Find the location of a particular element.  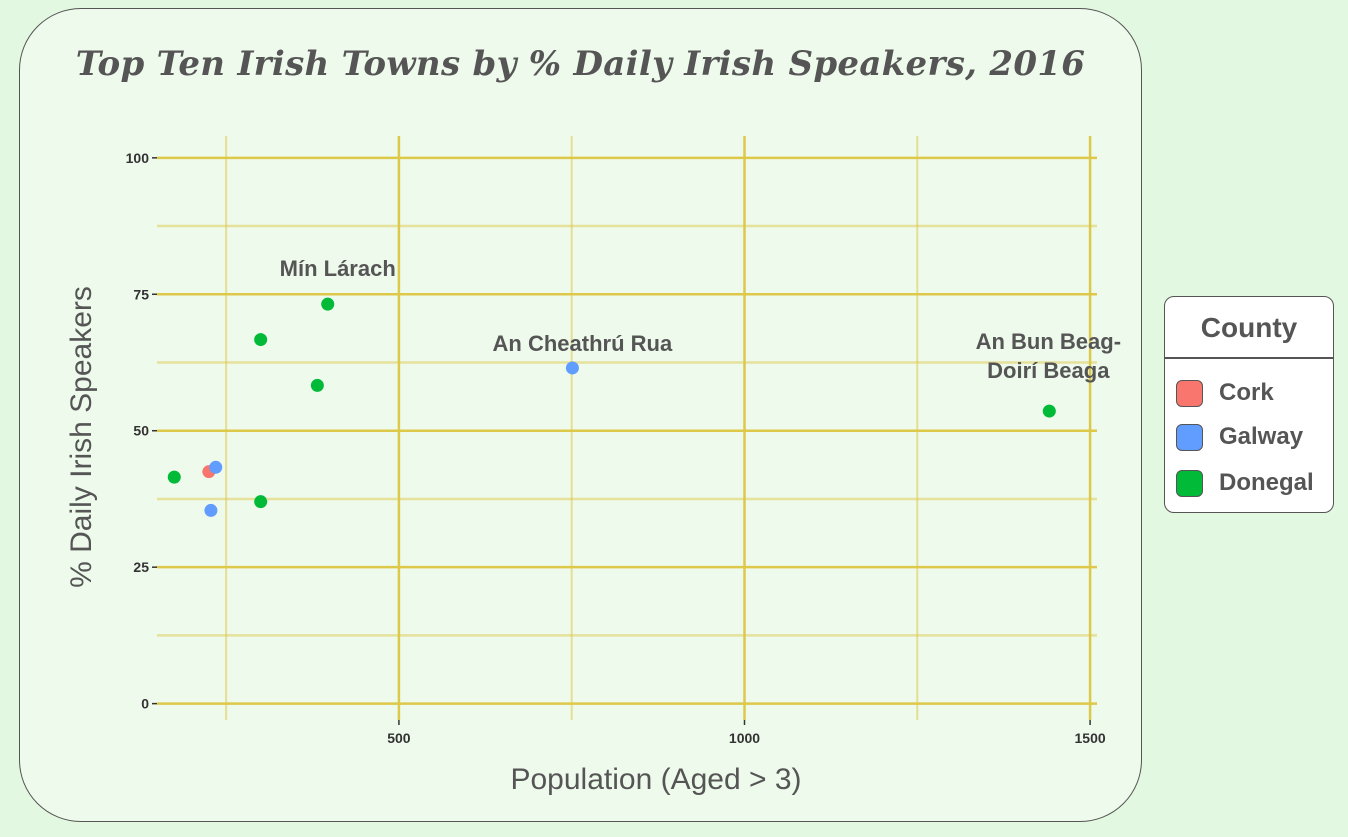

legend-label-donegal: Donegal is located at coordinates (1266, 482).